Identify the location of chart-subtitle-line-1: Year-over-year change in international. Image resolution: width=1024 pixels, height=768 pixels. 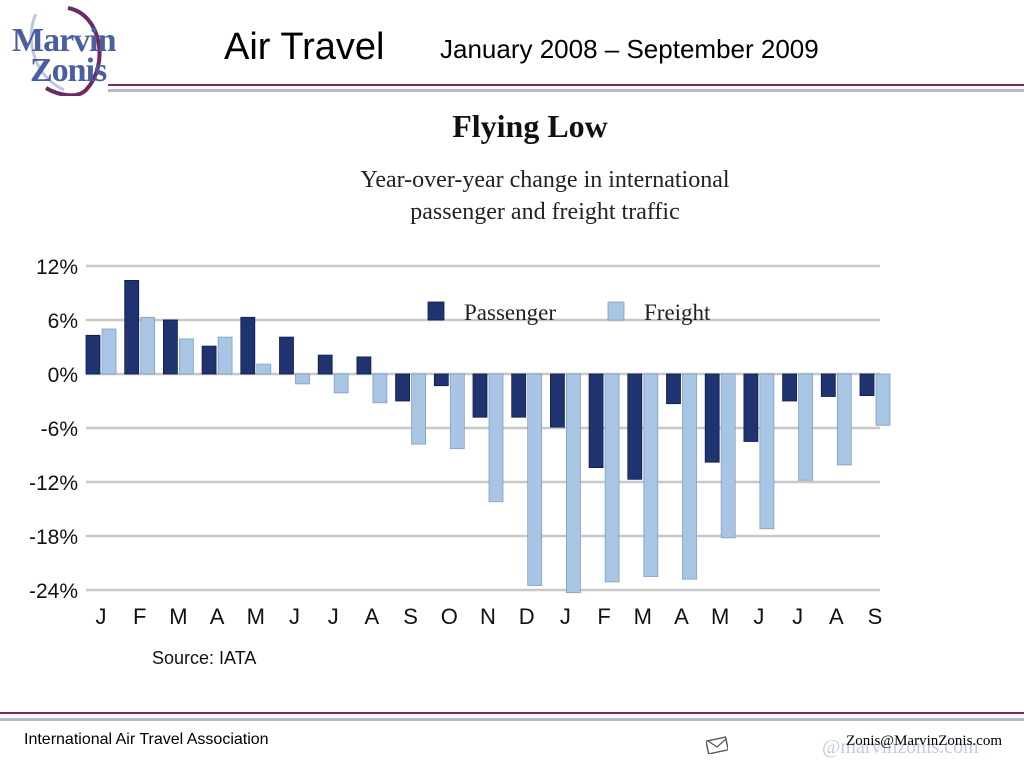
(545, 180).